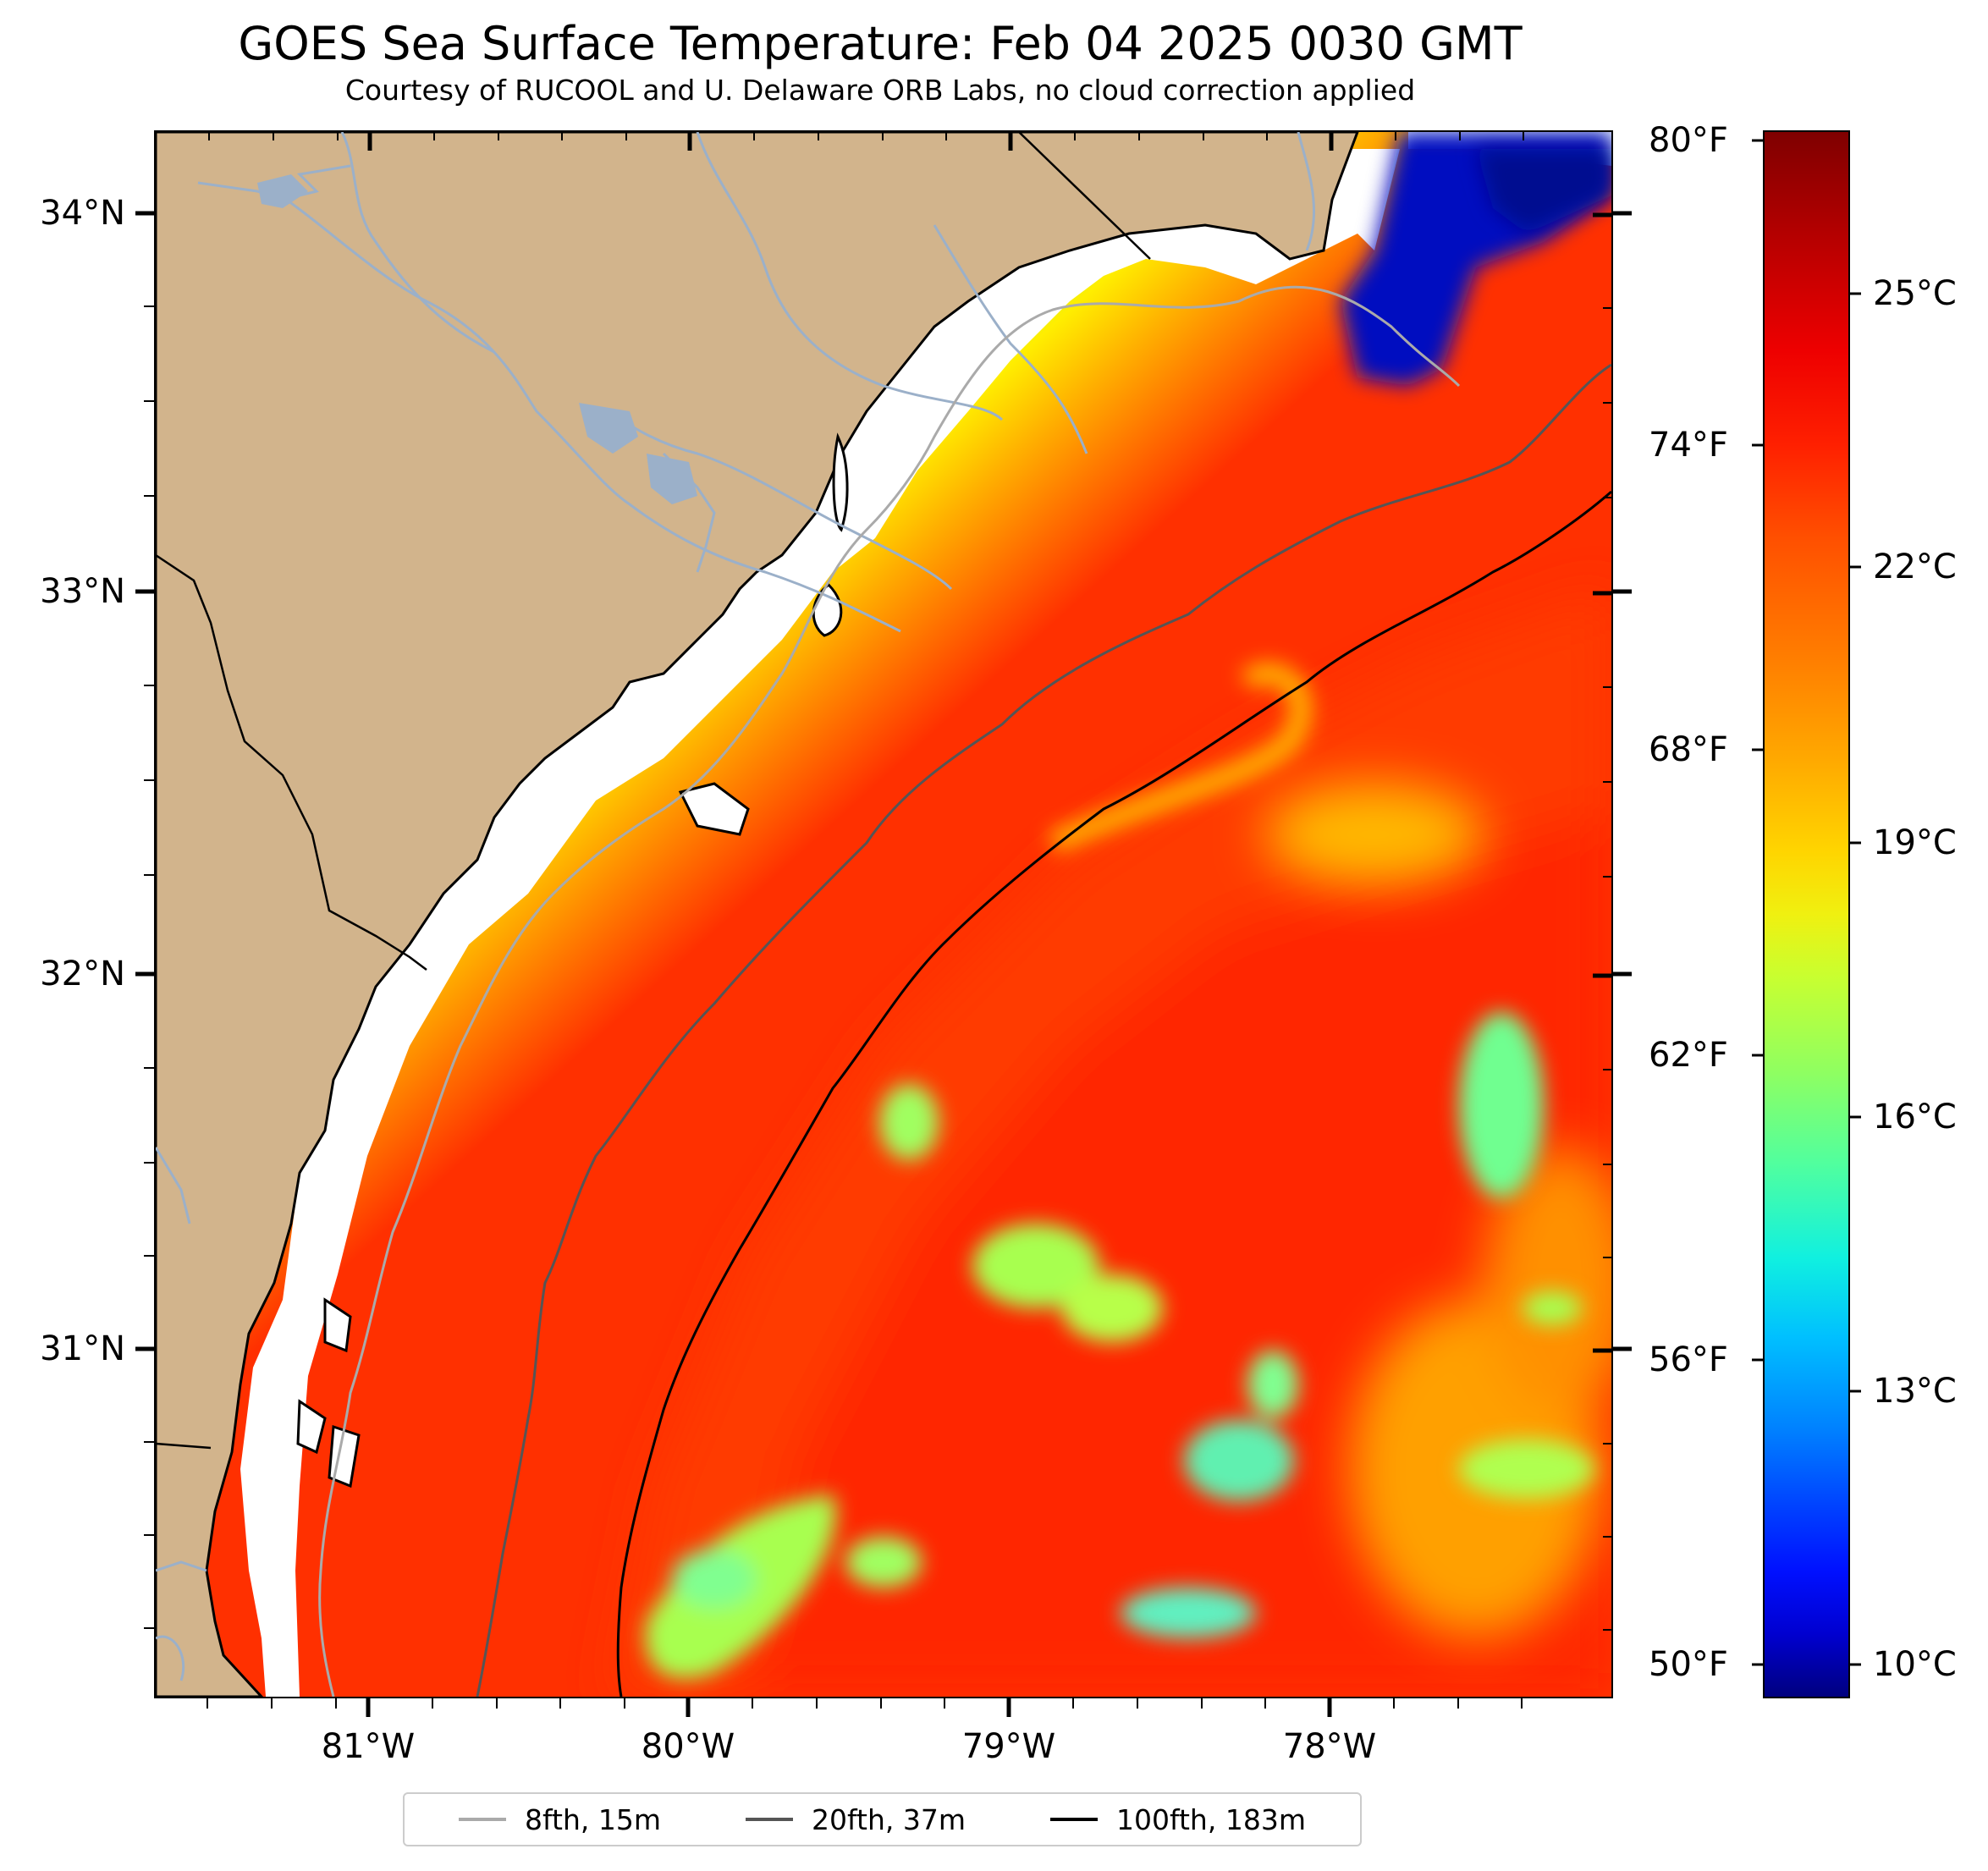 This screenshot has width=1988, height=1871. I want to click on lon-label-80w: 80°W, so click(688, 1747).